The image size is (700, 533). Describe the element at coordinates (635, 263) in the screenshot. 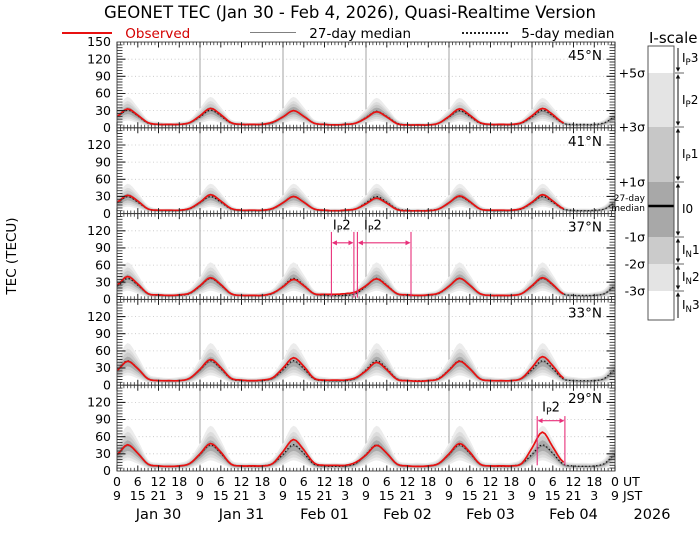

I see `sigma-label: -2σ` at that location.